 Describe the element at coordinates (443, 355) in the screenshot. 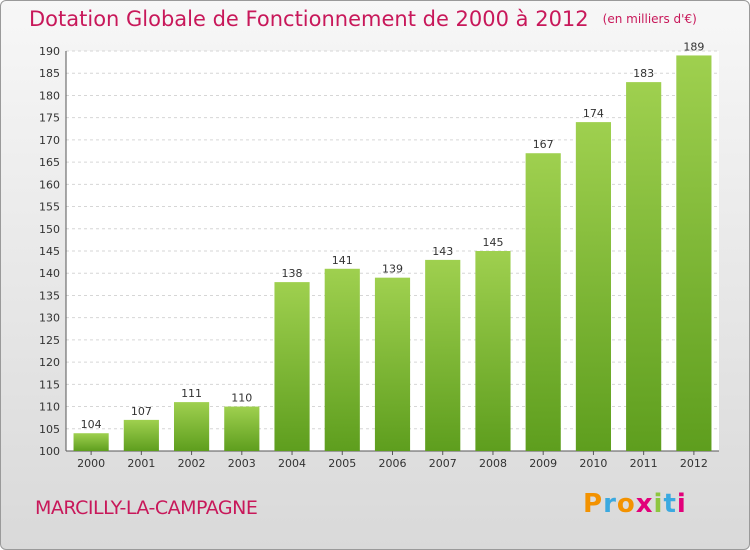

I see `bar-2007` at that location.